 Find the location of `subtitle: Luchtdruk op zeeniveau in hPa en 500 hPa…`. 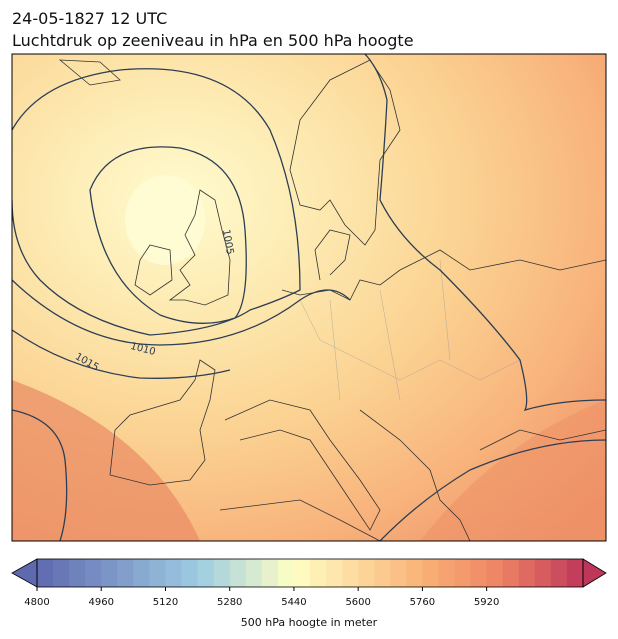

subtitle: Luchtdruk op zeeniveau in hPa en 500 hPa… is located at coordinates (213, 40).